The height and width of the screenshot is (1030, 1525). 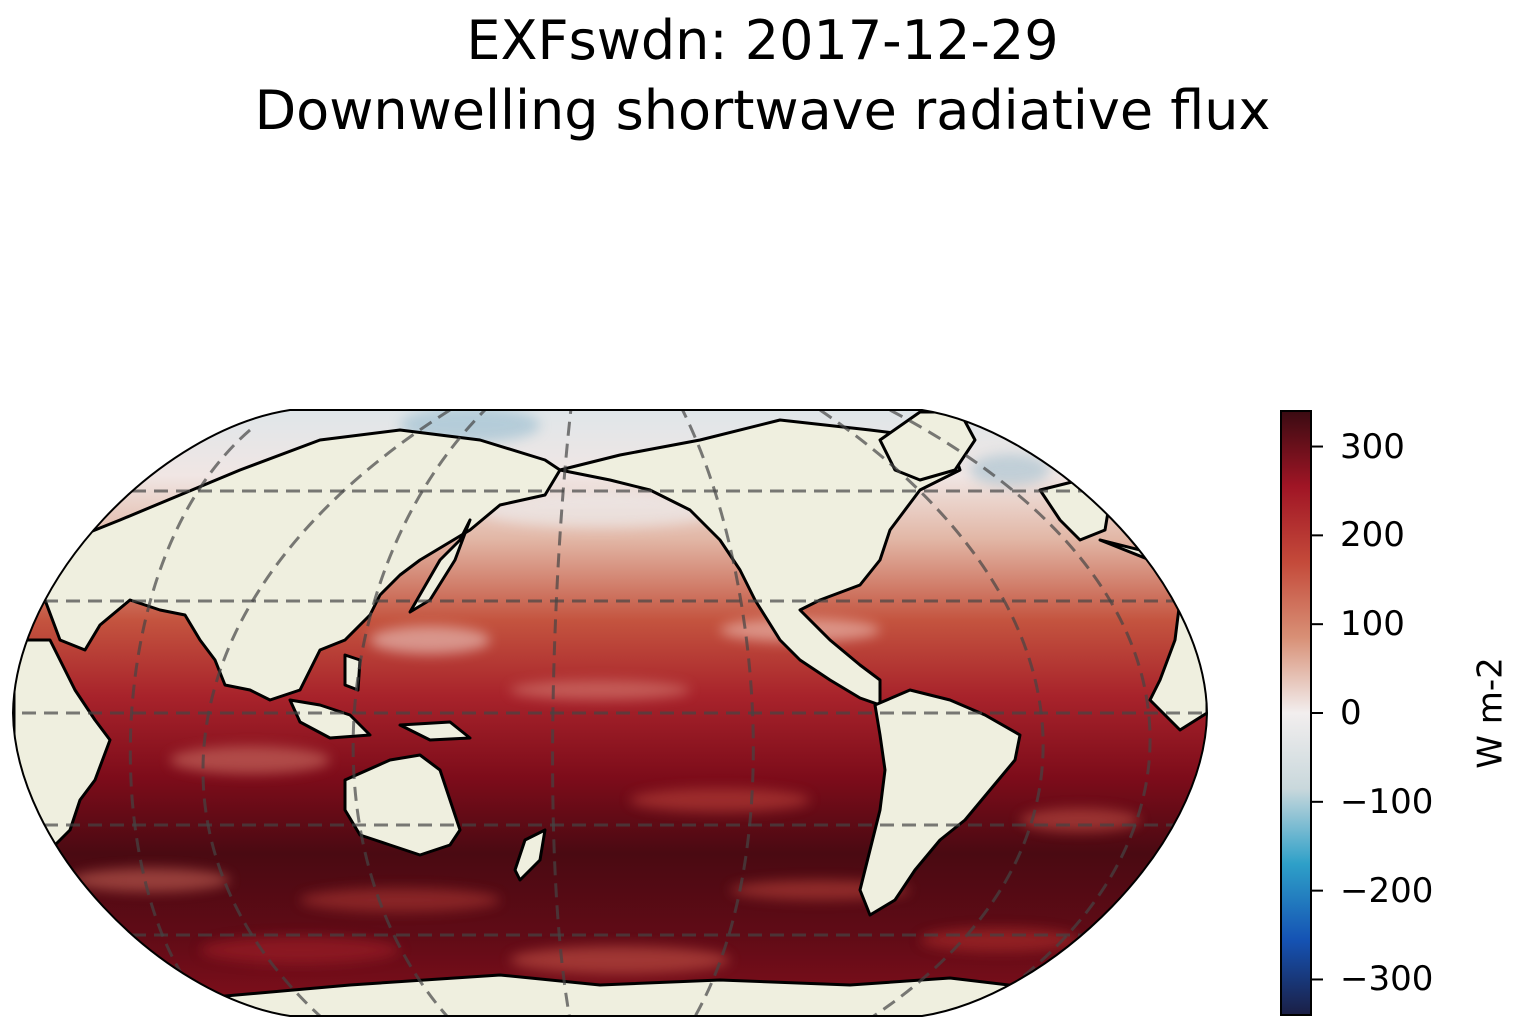 What do you see at coordinates (1372, 535) in the screenshot?
I see `colorbar-tick-label: 200` at bounding box center [1372, 535].